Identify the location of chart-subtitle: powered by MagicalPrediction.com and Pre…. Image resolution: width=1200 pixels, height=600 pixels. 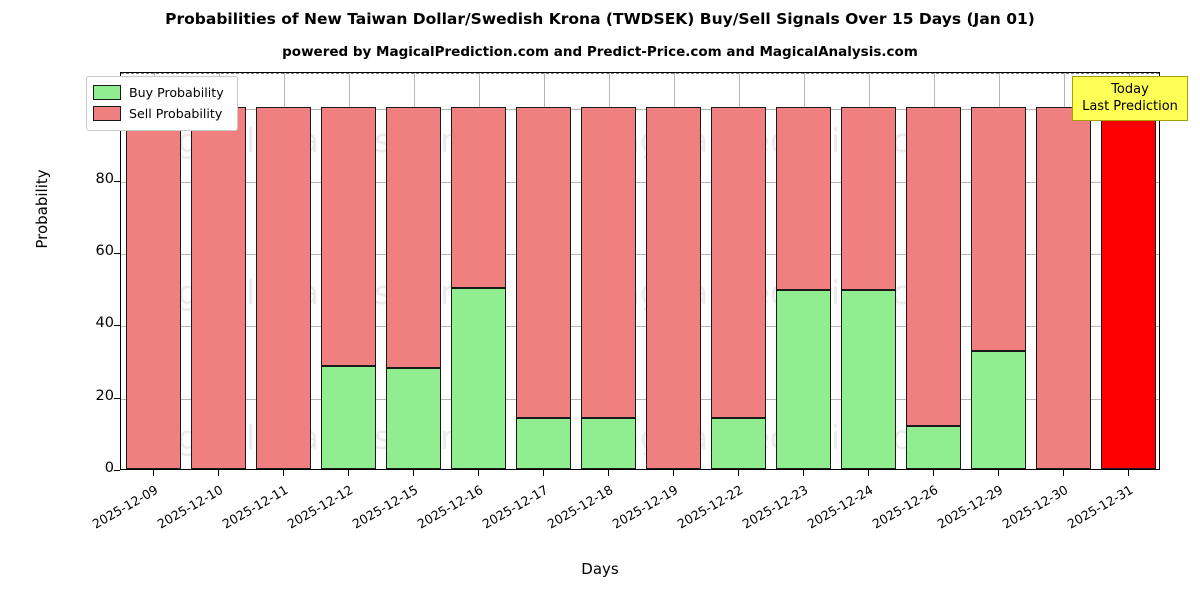
(600, 52).